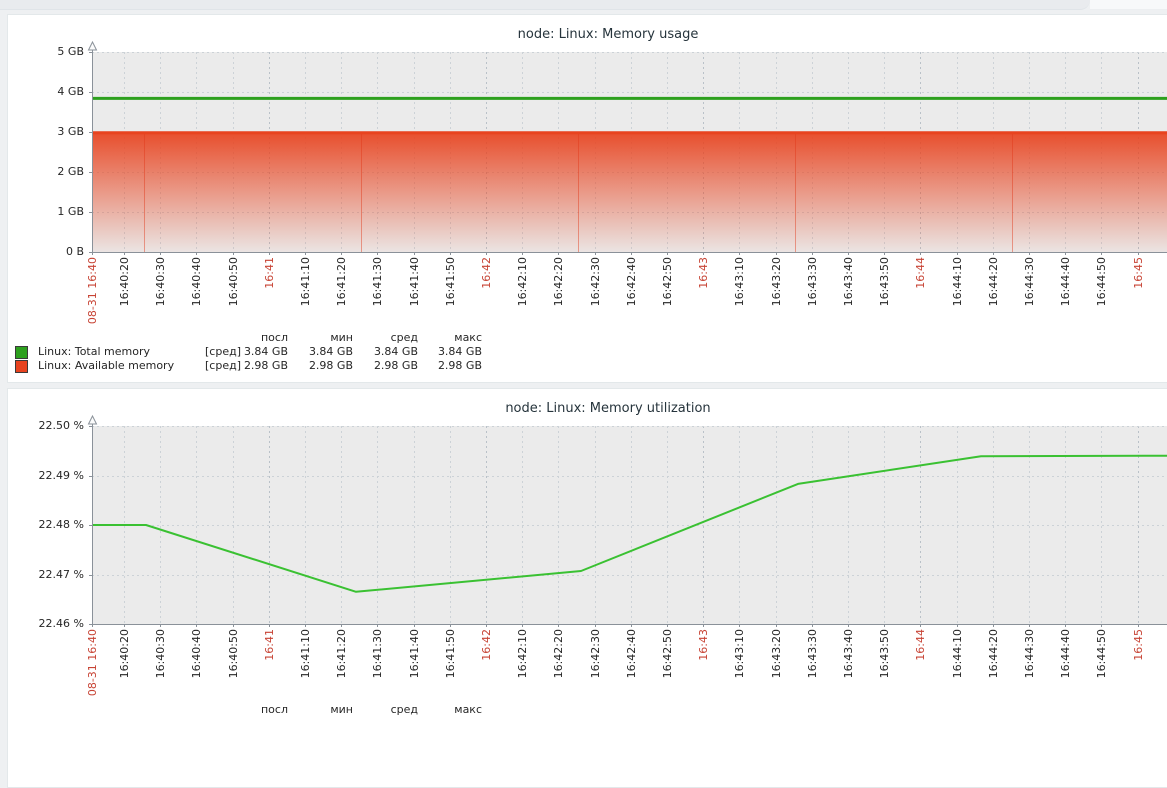 The width and height of the screenshot is (1167, 788). Describe the element at coordinates (305, 282) in the screenshot. I see `x-tick-label: 16:41:10` at that location.